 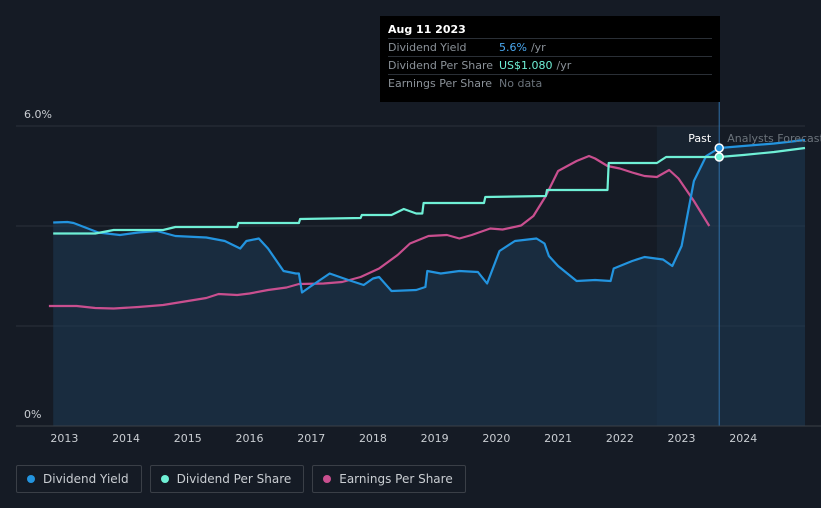 What do you see at coordinates (373, 438) in the screenshot?
I see `x-tick-label: 2018` at bounding box center [373, 438].